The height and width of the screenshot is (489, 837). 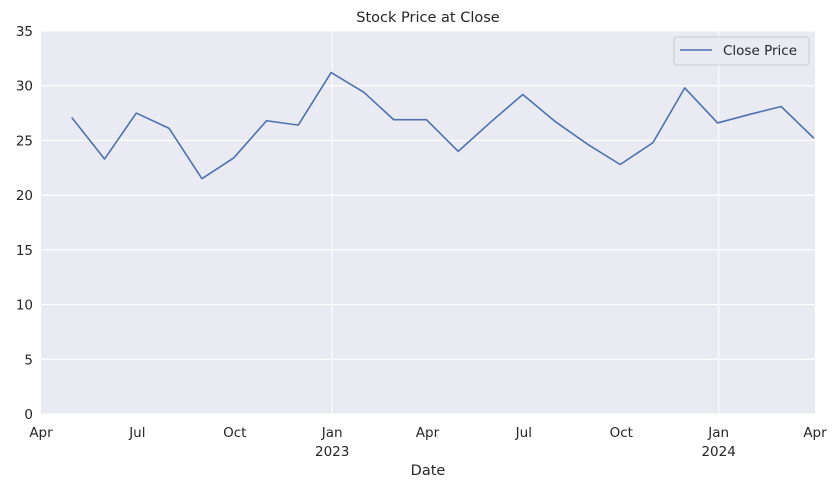 I want to click on y-tick-label: 25, so click(x=24, y=141).